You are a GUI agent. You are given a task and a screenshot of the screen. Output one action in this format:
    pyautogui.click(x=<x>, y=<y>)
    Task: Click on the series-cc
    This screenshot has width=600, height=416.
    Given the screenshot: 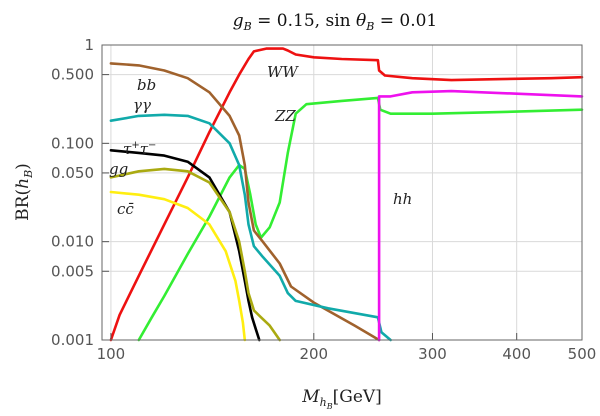 What is the action you would take?
    pyautogui.click(x=178, y=266)
    